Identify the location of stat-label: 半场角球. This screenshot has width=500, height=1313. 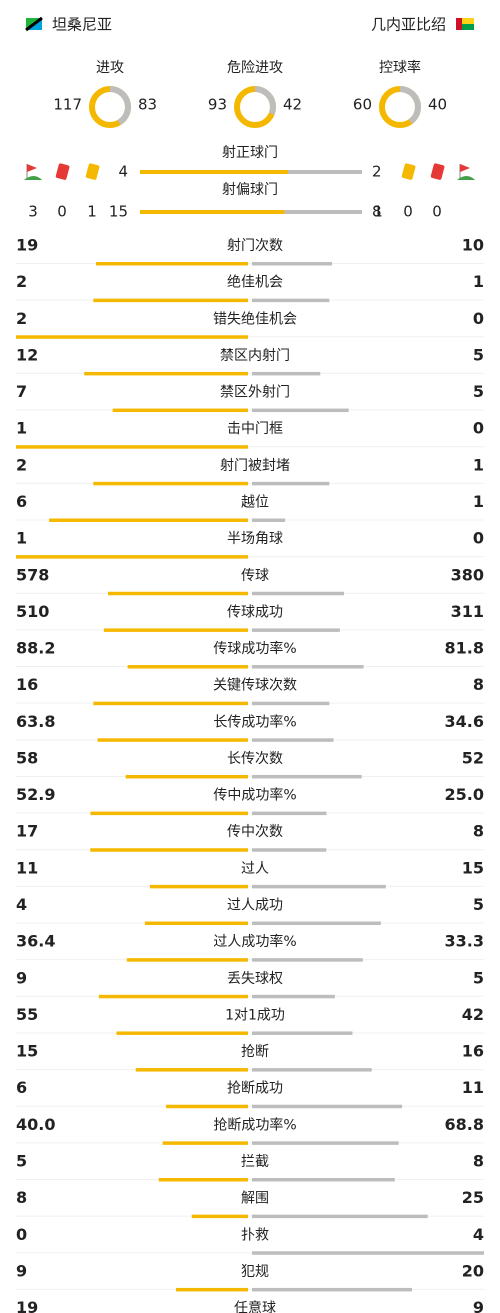
(255, 539).